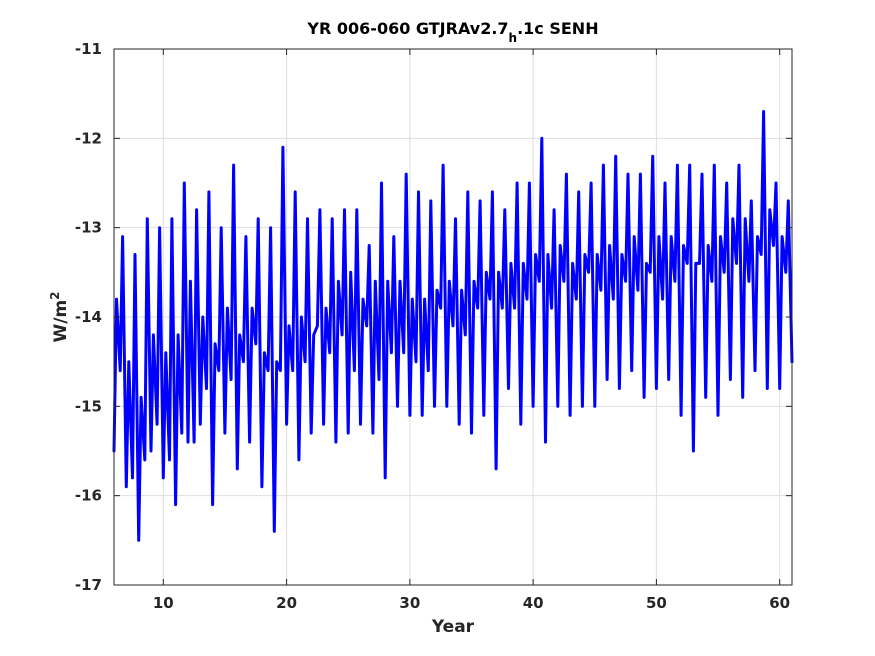 The height and width of the screenshot is (656, 875). I want to click on y-tick-label: -14, so click(88, 317).